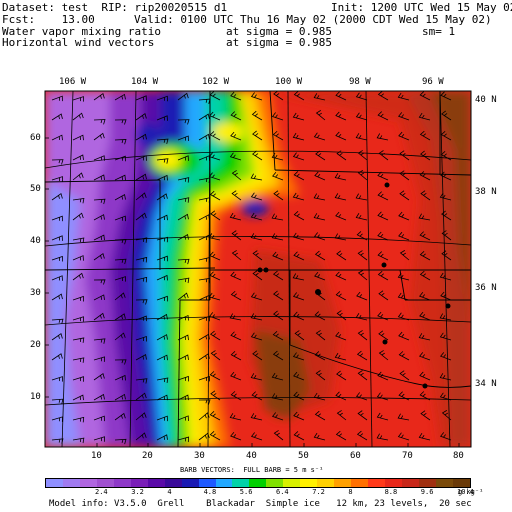  I want to click on field1-level: at sigma = 0.985, so click(279, 31).